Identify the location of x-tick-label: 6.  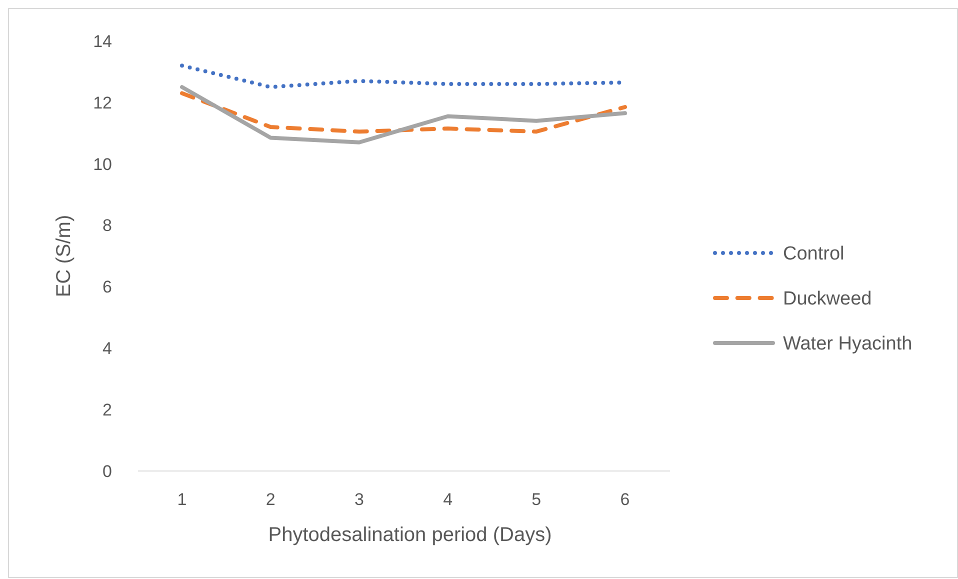
(625, 499).